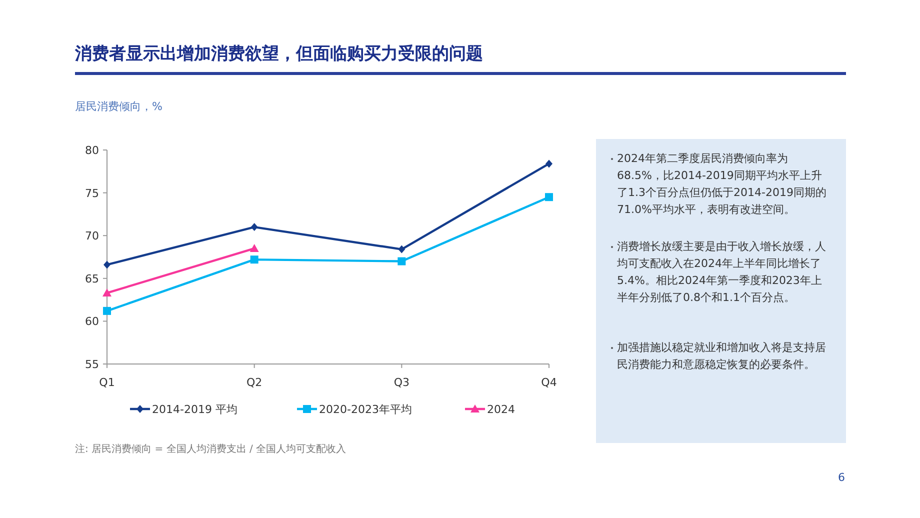  What do you see at coordinates (92, 150) in the screenshot?
I see `y-tick-label: 80` at bounding box center [92, 150].